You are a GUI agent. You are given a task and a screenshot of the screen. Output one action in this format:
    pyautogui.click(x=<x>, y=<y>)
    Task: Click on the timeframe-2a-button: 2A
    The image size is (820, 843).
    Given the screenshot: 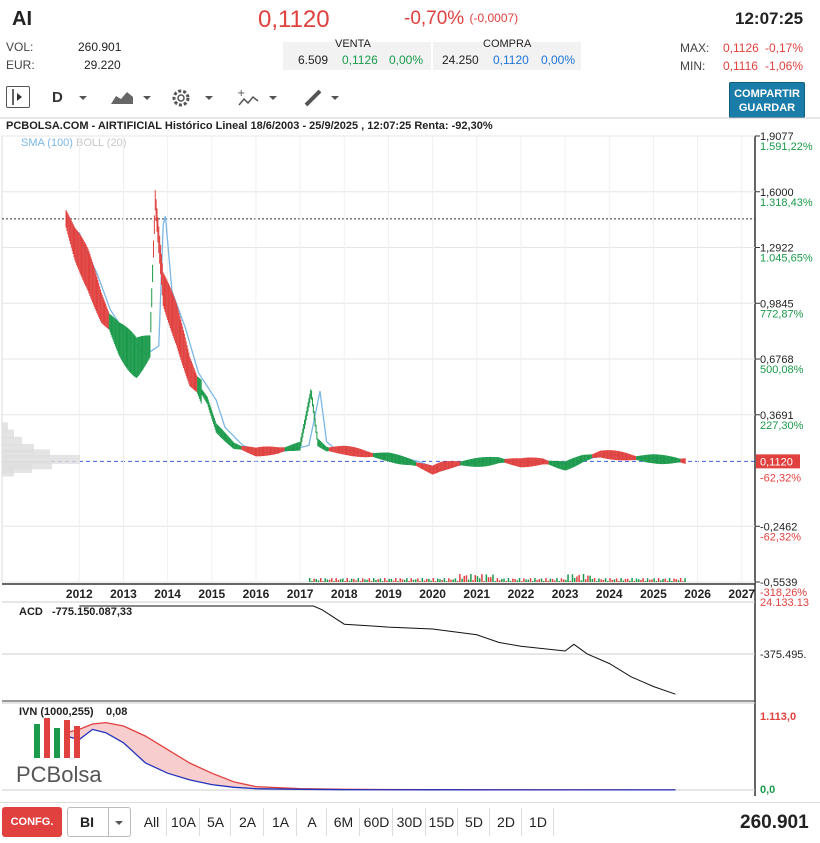 What is the action you would take?
    pyautogui.click(x=248, y=822)
    